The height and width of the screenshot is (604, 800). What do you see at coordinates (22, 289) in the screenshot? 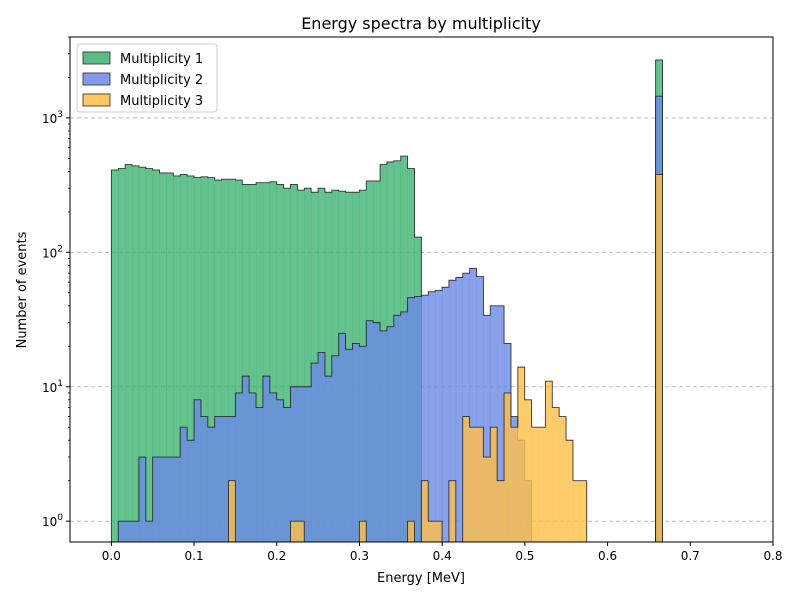
I see `y-axis-label: Number of events` at bounding box center [22, 289].